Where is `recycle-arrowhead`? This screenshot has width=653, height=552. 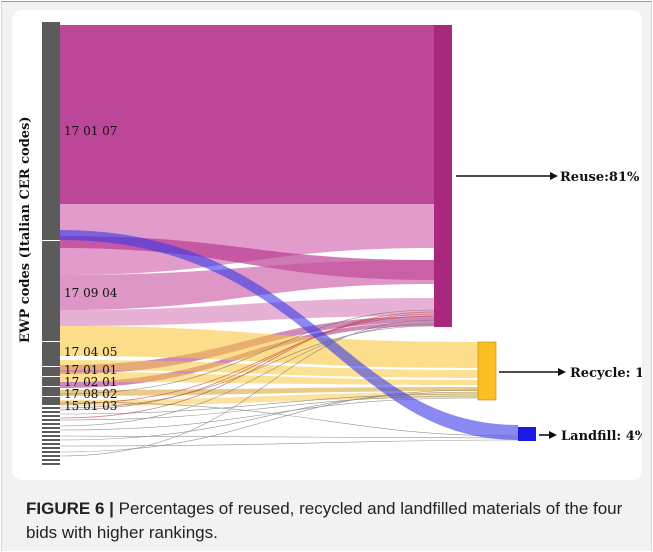
recycle-arrowhead is located at coordinates (562, 372).